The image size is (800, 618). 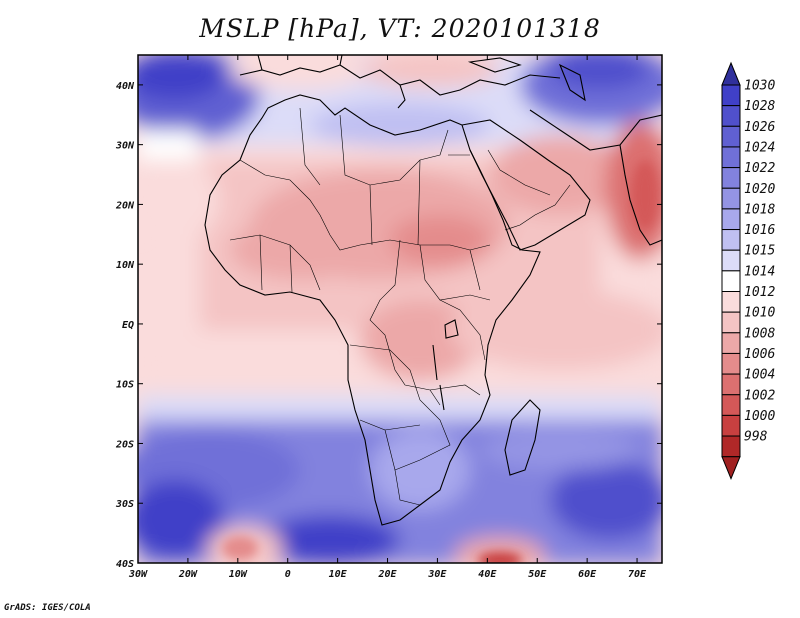 What do you see at coordinates (587, 574) in the screenshot?
I see `x-tick-label: 60E` at bounding box center [587, 574].